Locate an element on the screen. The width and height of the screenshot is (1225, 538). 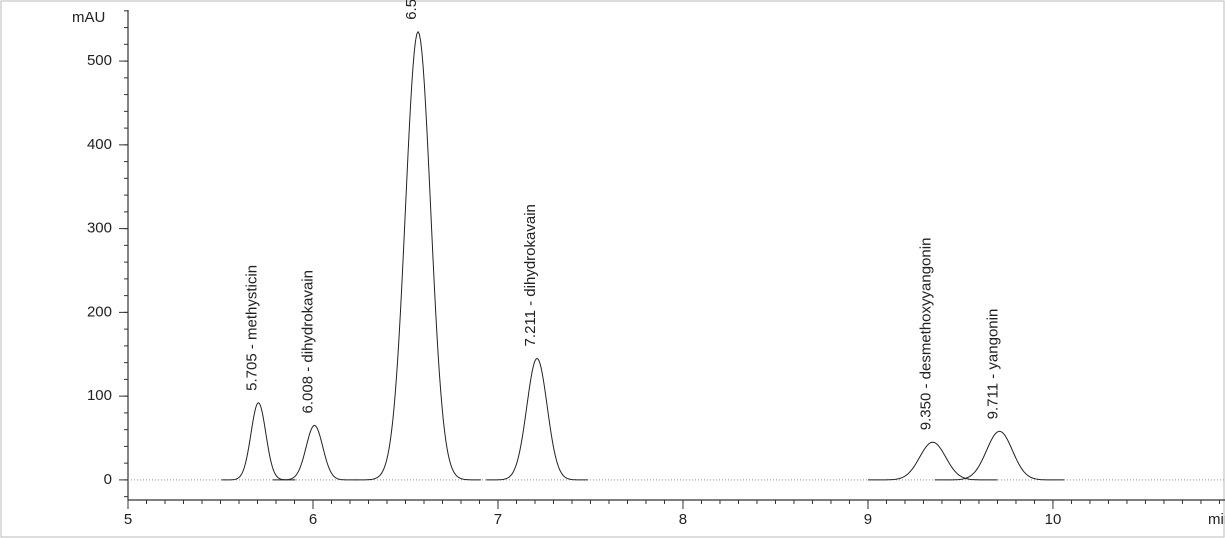
peak-label: 5.705 - methysticin is located at coordinates (251, 328).